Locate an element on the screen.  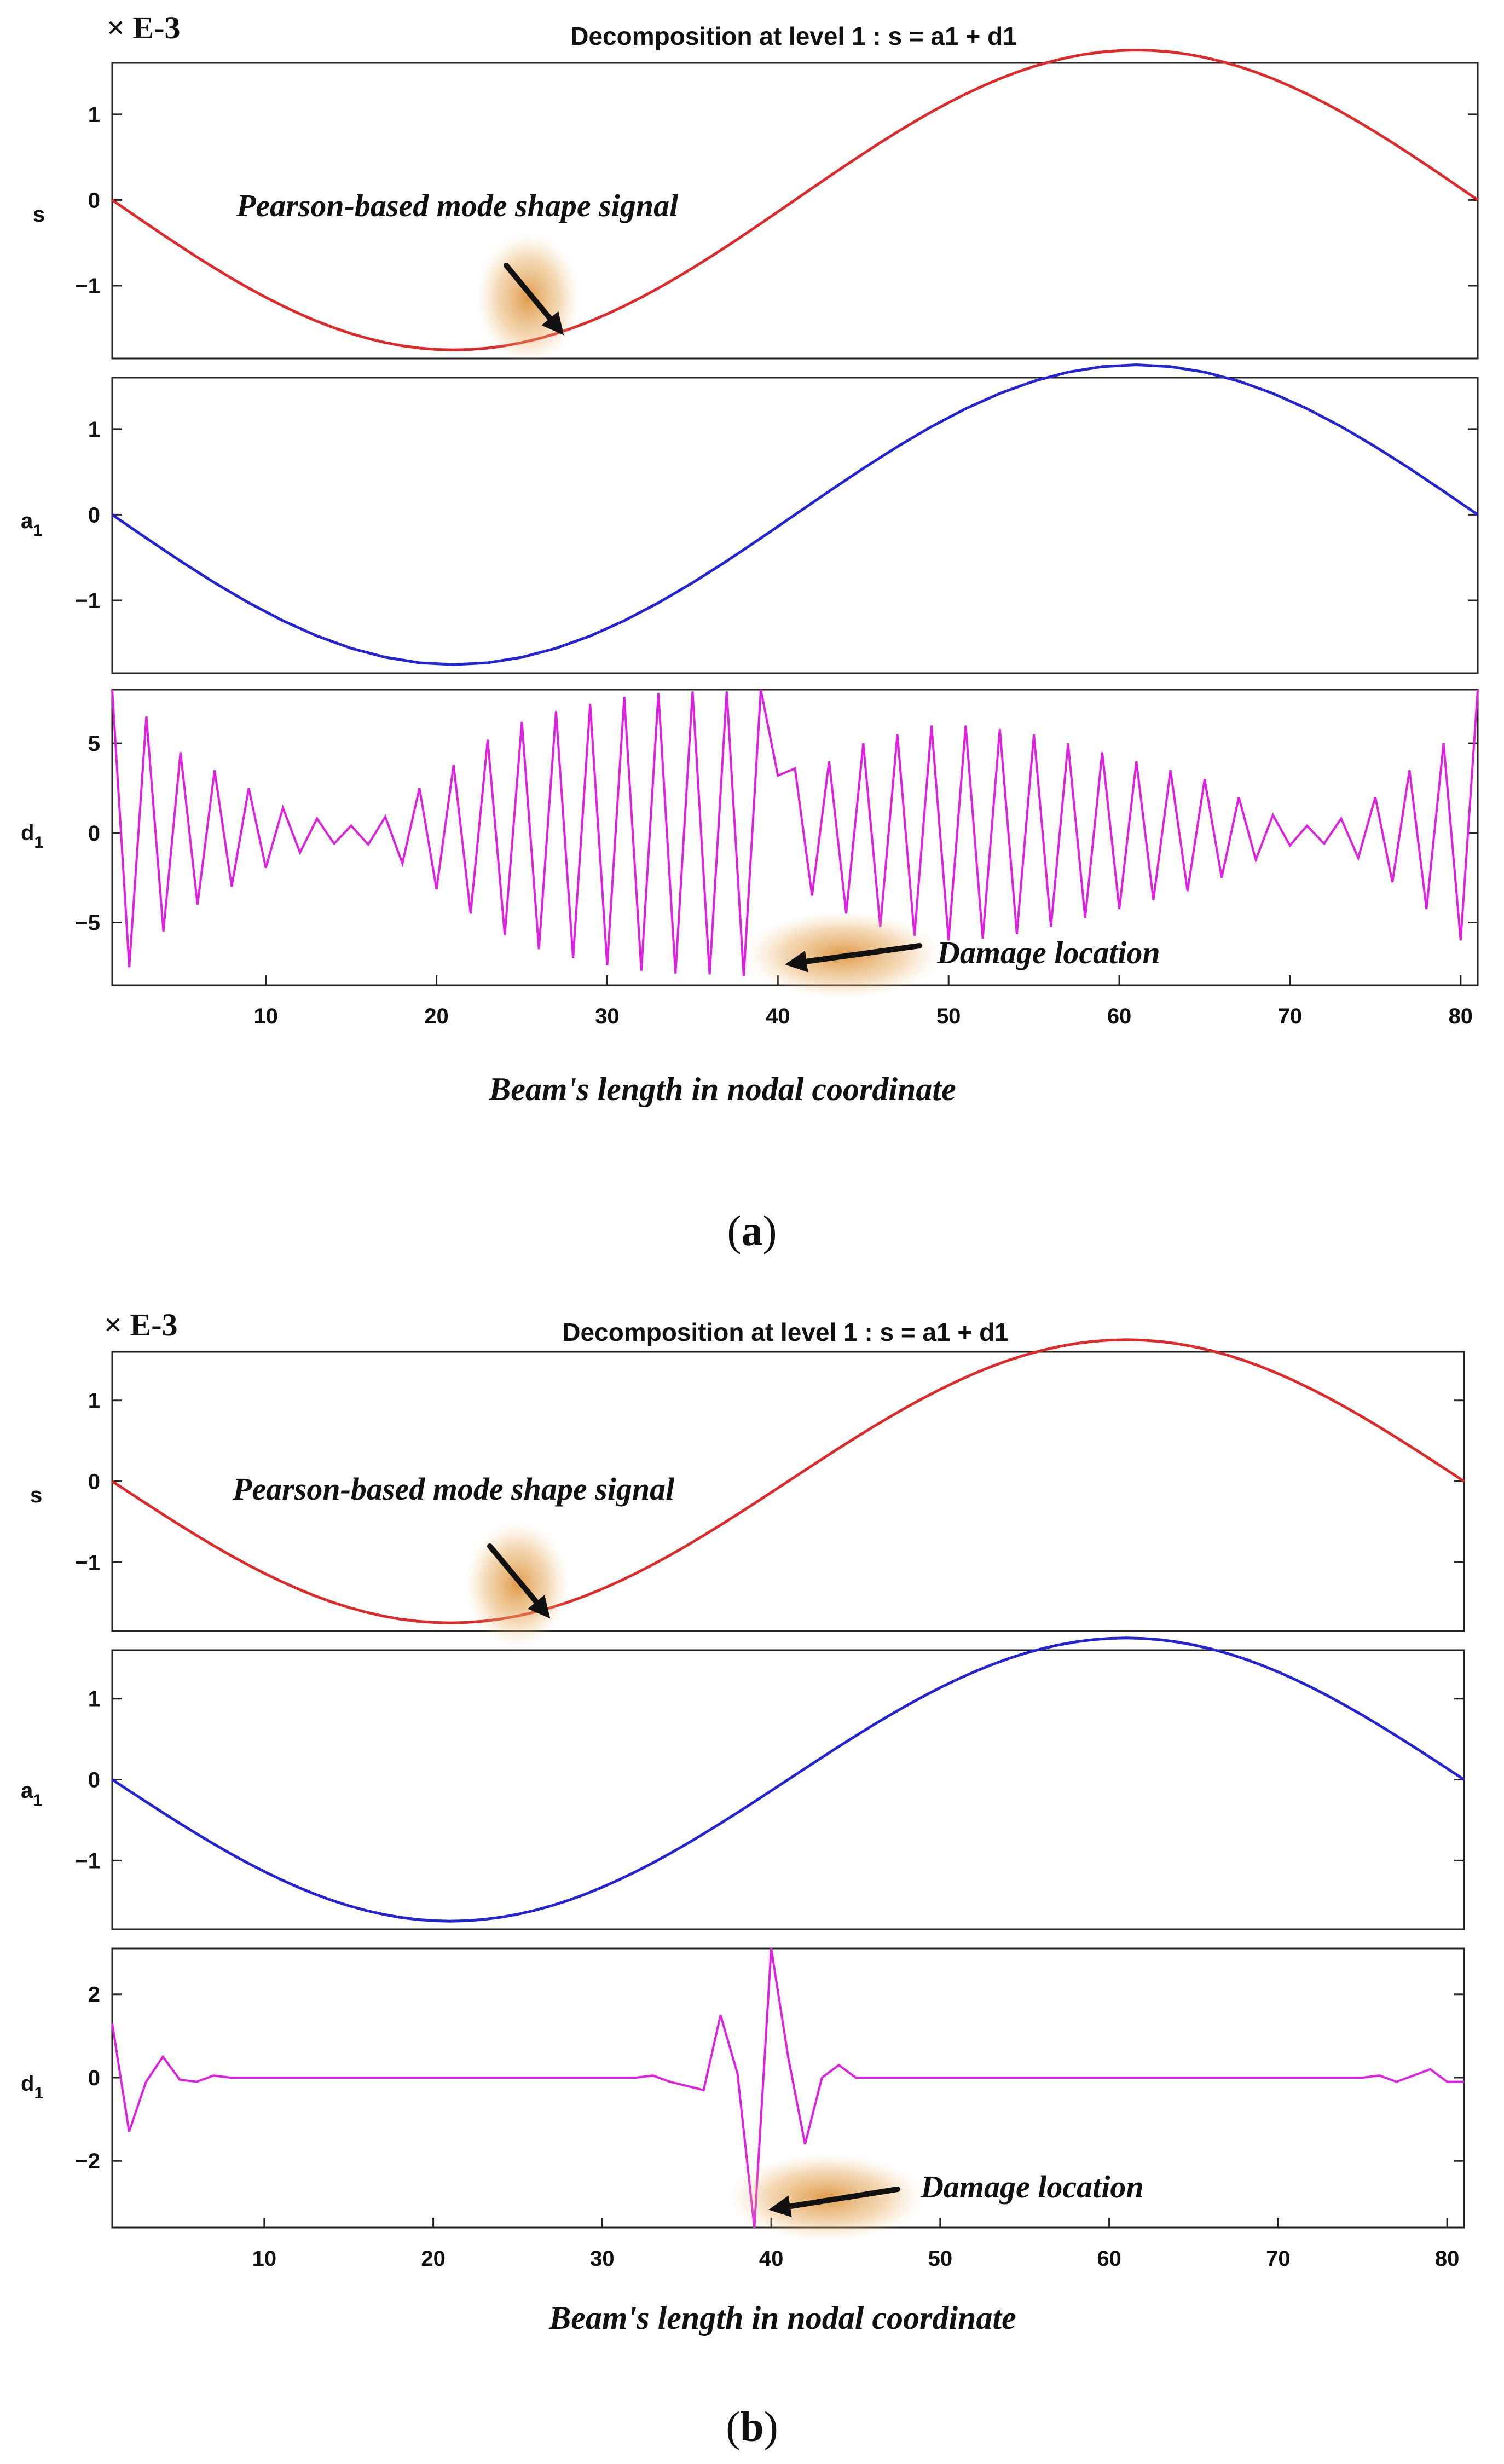
y-tick-label: 5 is located at coordinates (94, 744).